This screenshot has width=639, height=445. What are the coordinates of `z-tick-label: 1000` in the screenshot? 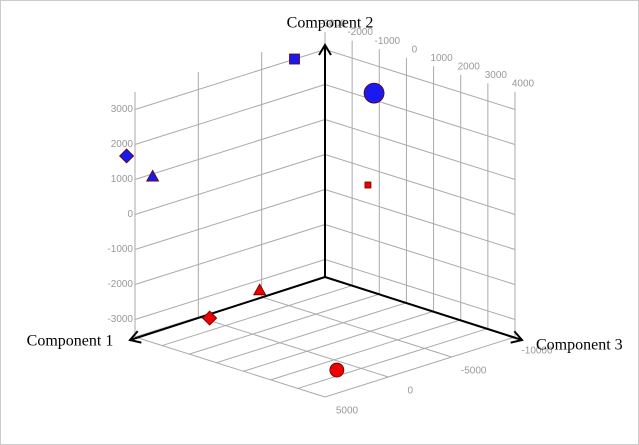 It's located at (441, 58).